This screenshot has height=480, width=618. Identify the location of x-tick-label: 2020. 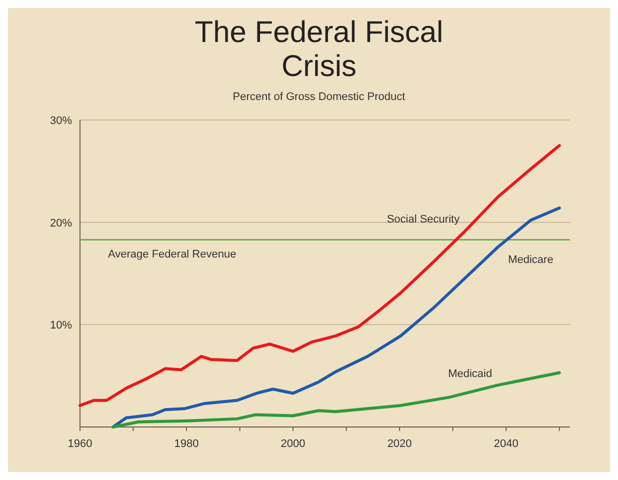
(399, 444).